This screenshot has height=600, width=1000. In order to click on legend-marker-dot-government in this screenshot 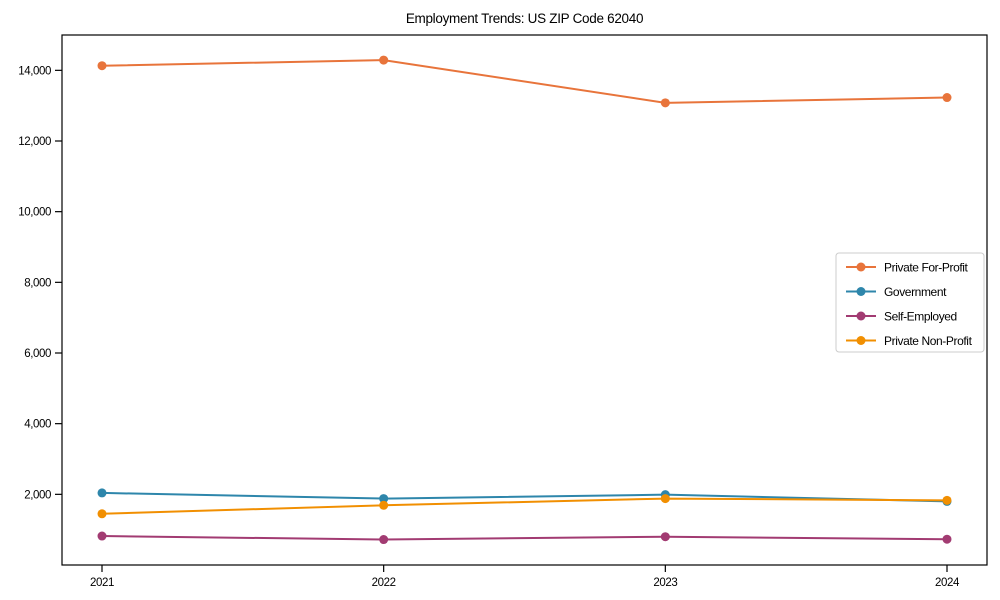, I will do `click(861, 291)`.